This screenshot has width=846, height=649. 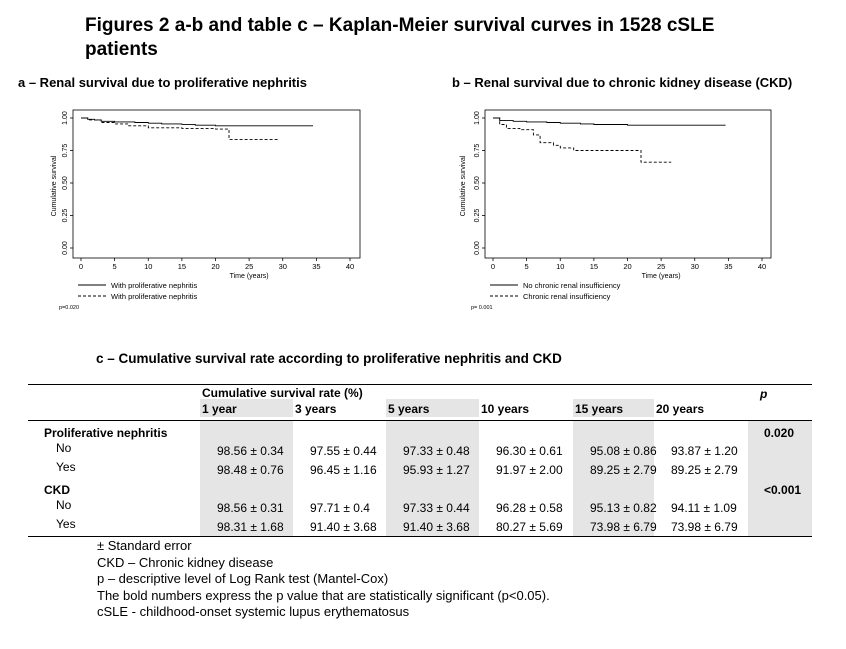 What do you see at coordinates (180, 128) in the screenshot?
I see `chart-a-series-dashed-line` at bounding box center [180, 128].